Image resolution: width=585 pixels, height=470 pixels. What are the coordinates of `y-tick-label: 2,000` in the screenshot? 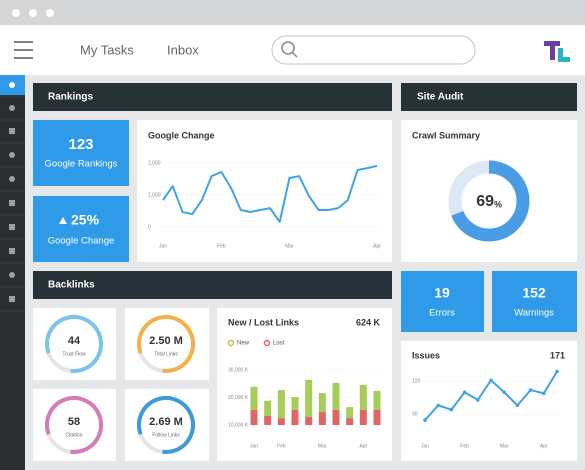 It's located at (154, 163).